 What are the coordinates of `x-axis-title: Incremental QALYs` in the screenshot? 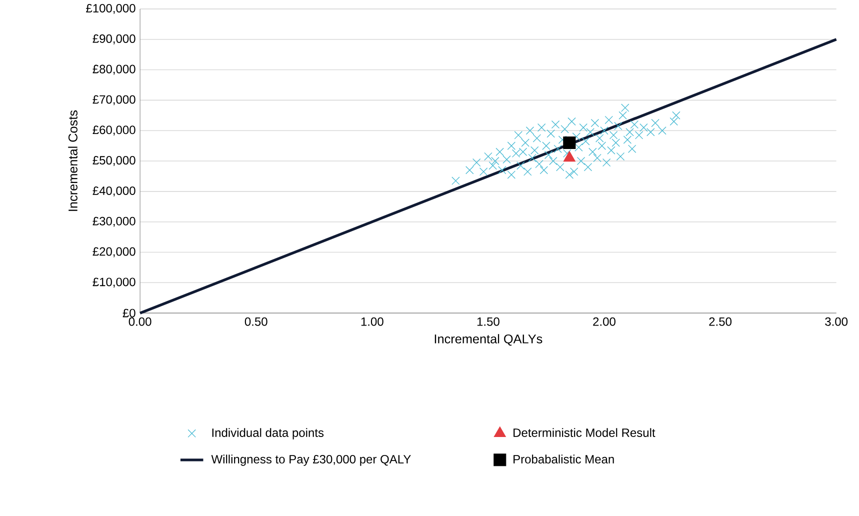 It's located at (488, 340).